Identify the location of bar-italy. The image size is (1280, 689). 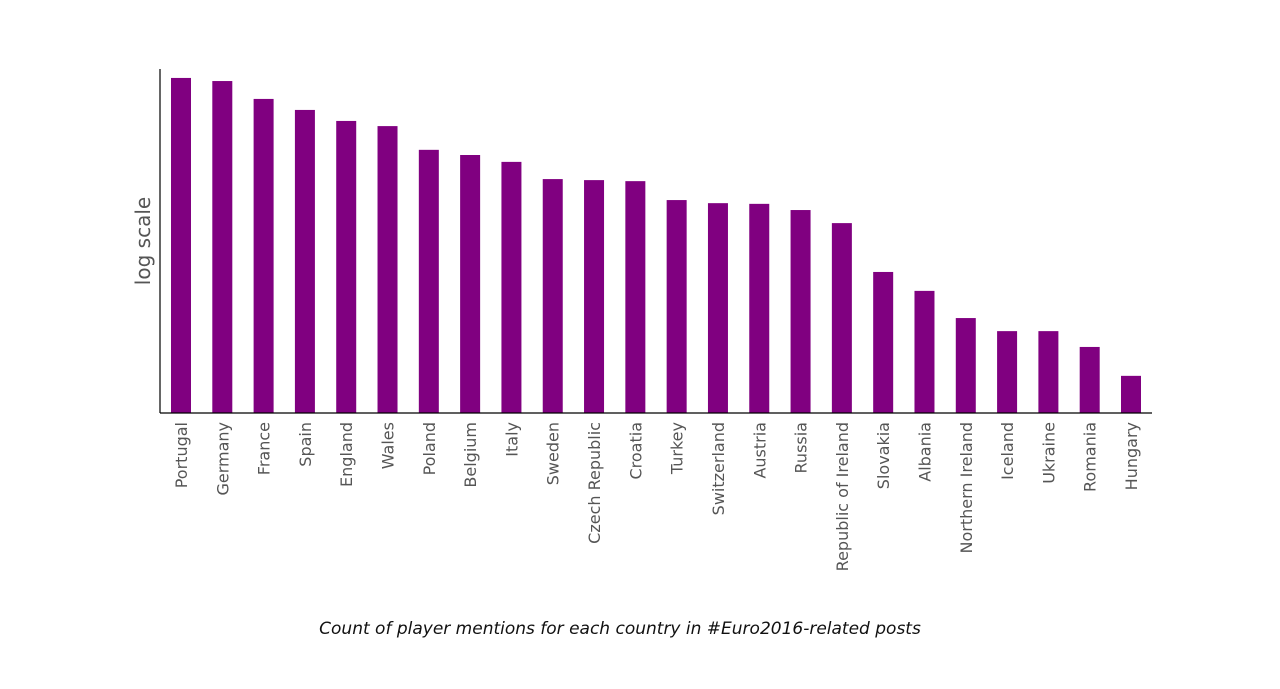
(511, 287).